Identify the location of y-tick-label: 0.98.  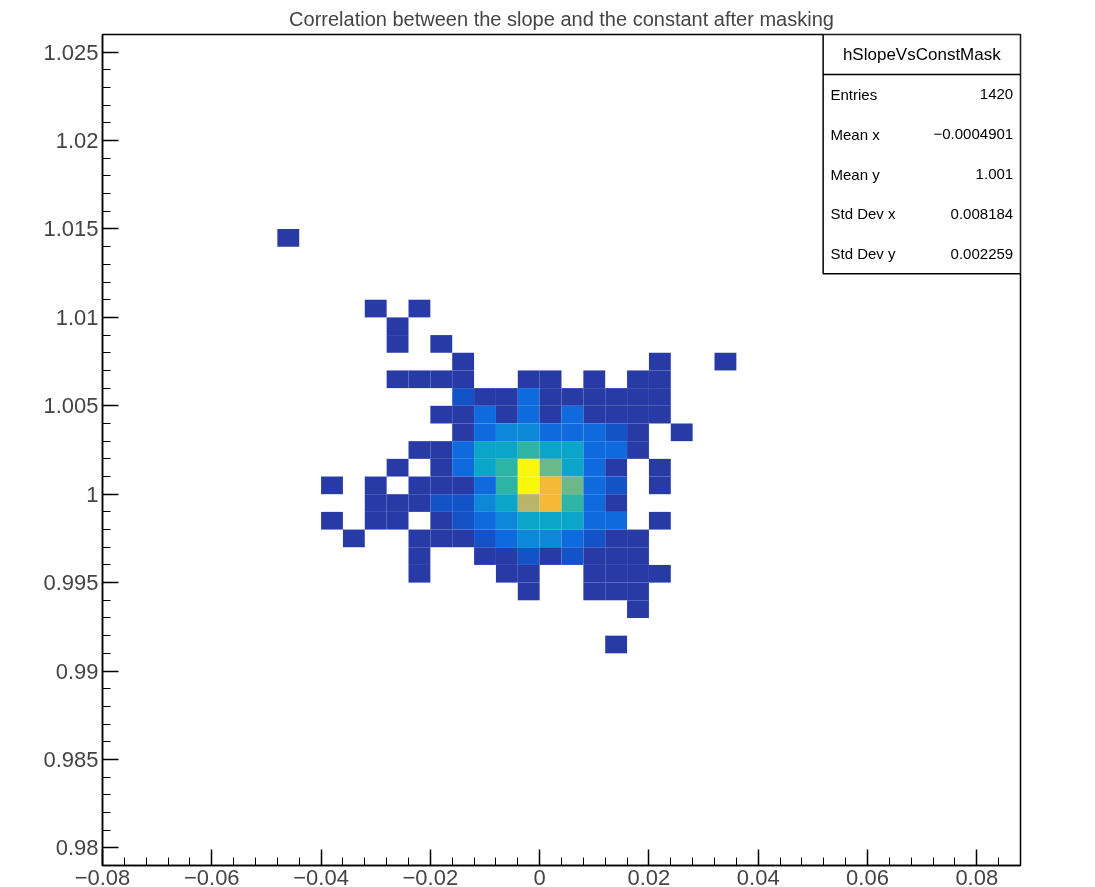
(77, 848).